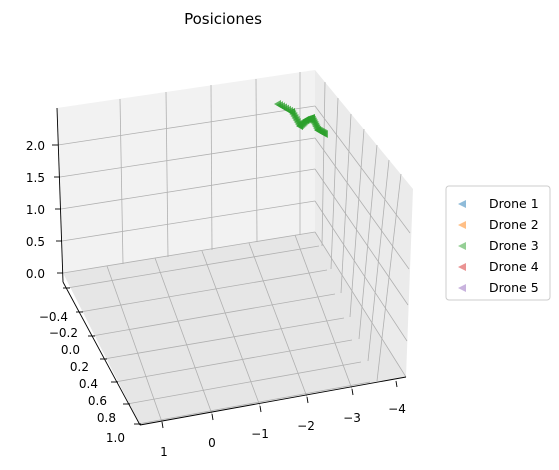 Image resolution: width=559 pixels, height=470 pixels. What do you see at coordinates (514, 287) in the screenshot?
I see `legend-label: Drone 5` at bounding box center [514, 287].